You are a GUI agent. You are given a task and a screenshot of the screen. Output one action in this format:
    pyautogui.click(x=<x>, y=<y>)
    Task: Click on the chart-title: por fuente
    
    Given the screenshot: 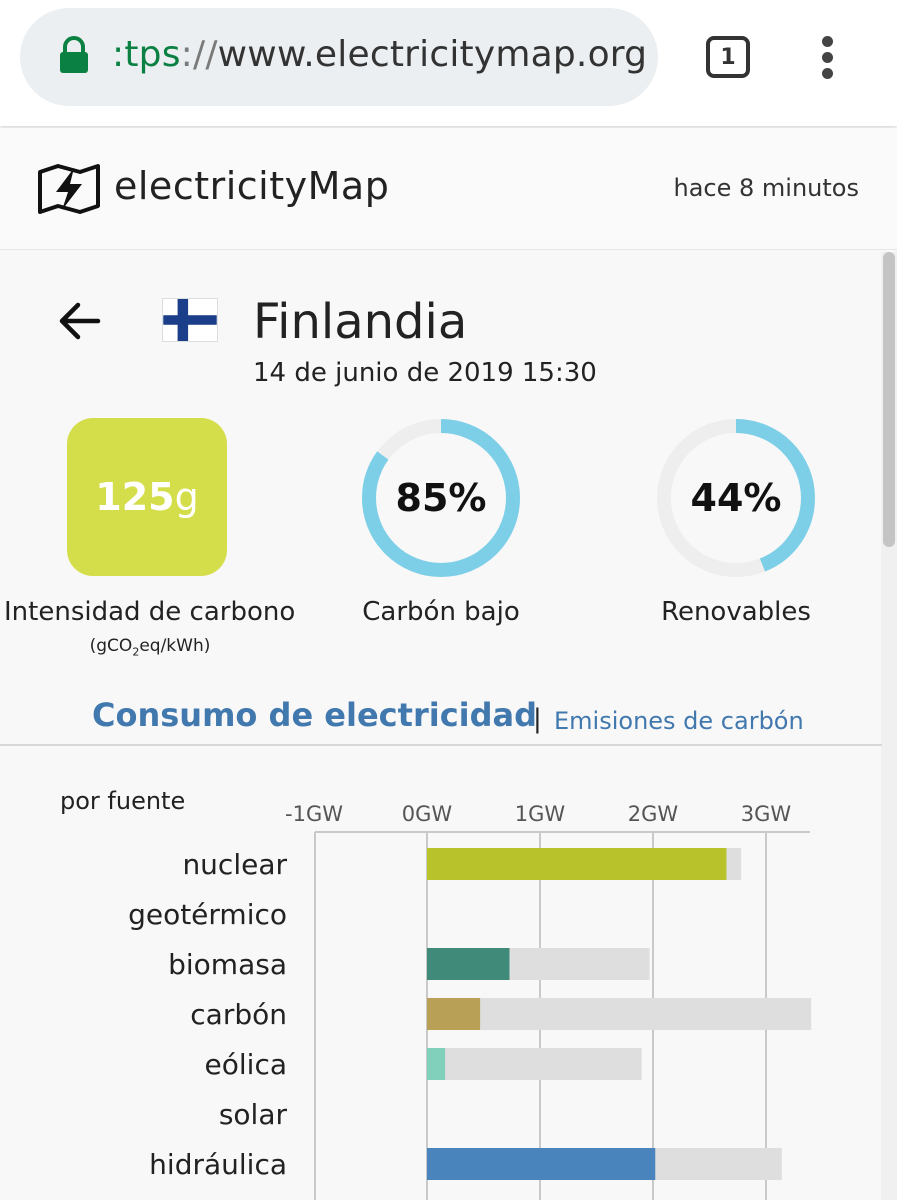 What is the action you would take?
    pyautogui.click(x=123, y=801)
    